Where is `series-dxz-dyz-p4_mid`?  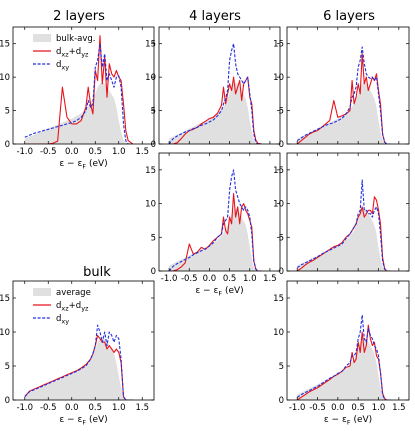 series-dxz-dyz-p4_mid is located at coordinates (215, 231).